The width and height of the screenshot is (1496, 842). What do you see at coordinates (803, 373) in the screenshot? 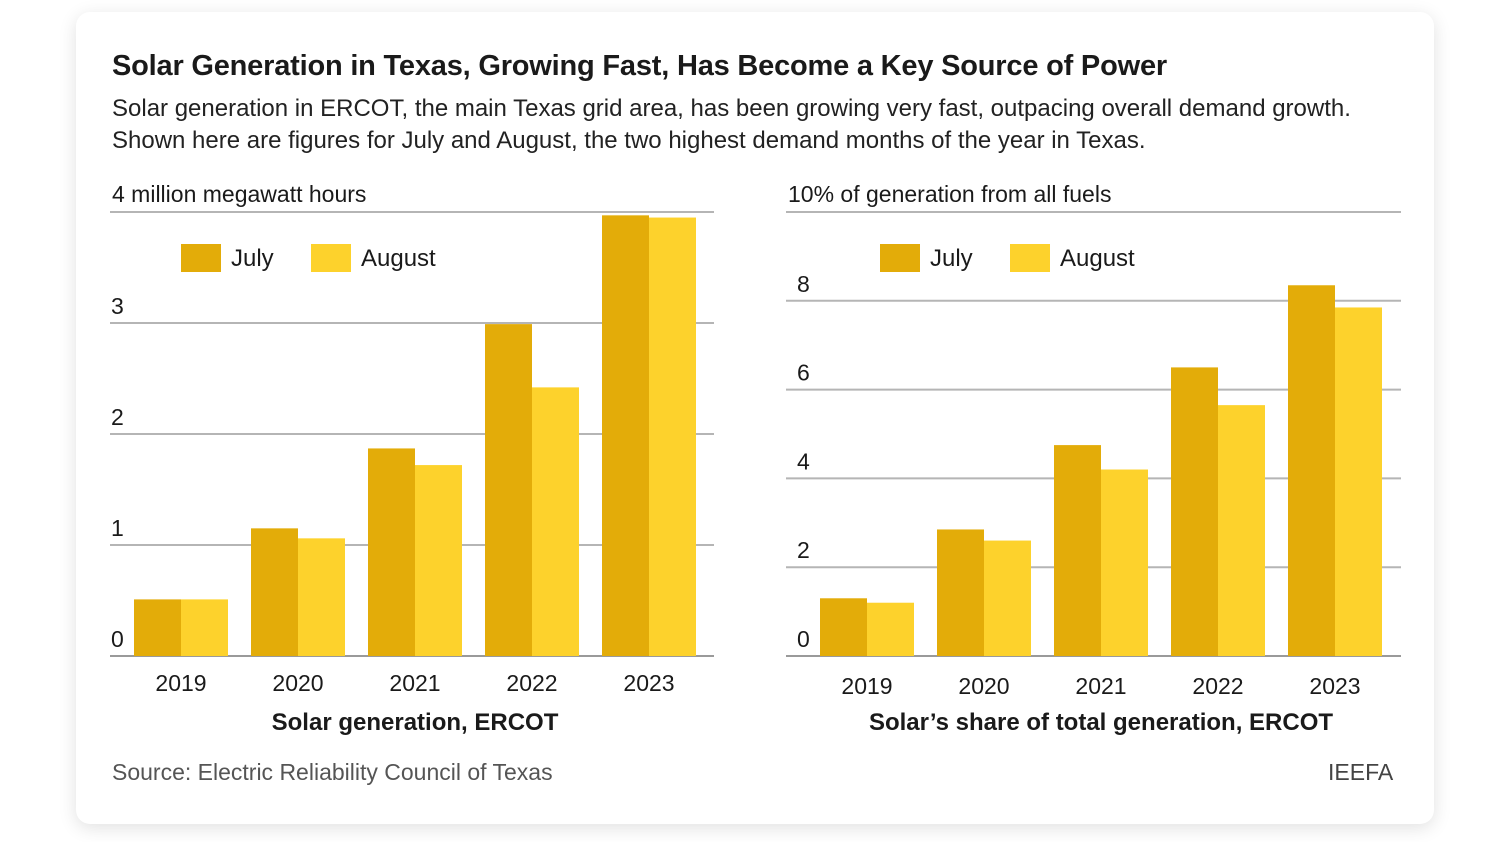
I see `y-tick-label: 6` at bounding box center [803, 373].